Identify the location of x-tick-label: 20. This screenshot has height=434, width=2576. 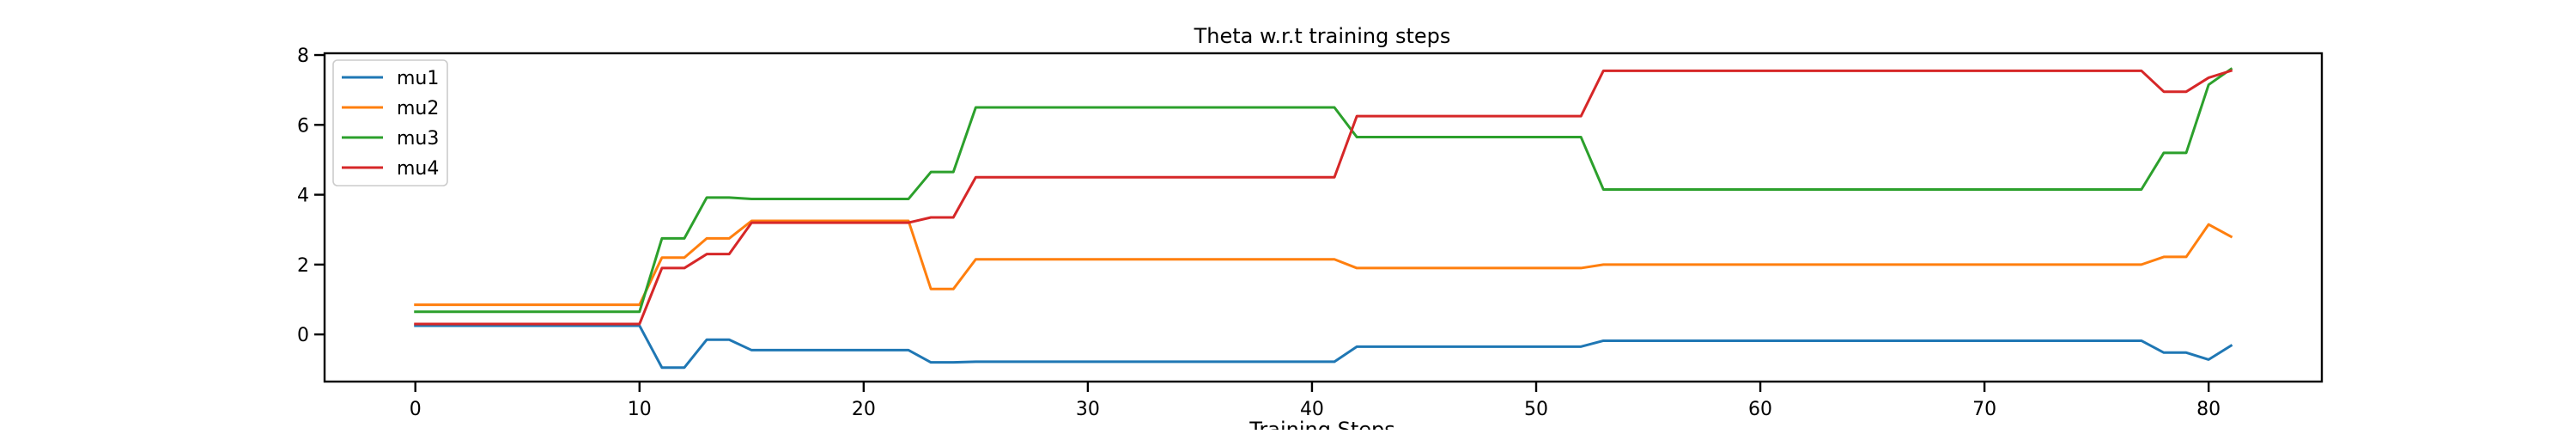
(864, 409).